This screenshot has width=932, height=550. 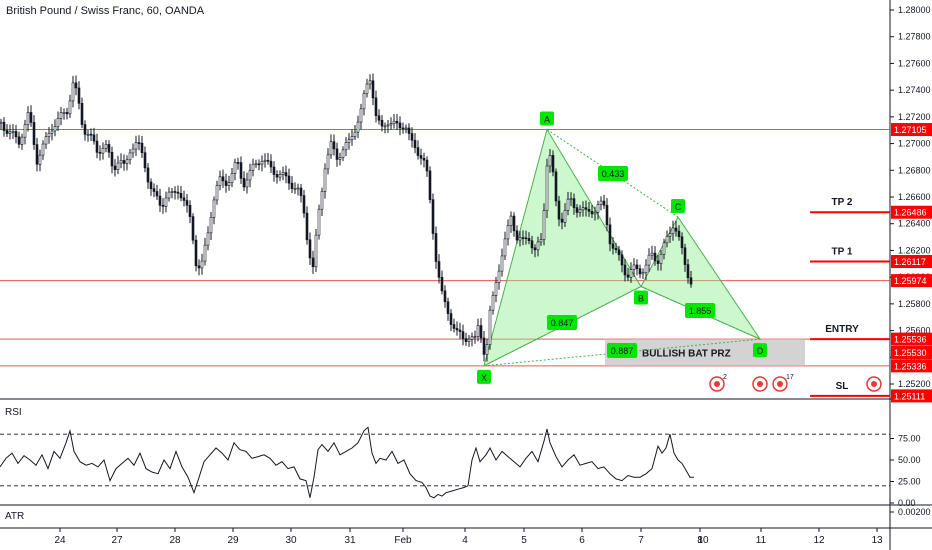 What do you see at coordinates (291, 540) in the screenshot?
I see `time-tick-label: 30` at bounding box center [291, 540].